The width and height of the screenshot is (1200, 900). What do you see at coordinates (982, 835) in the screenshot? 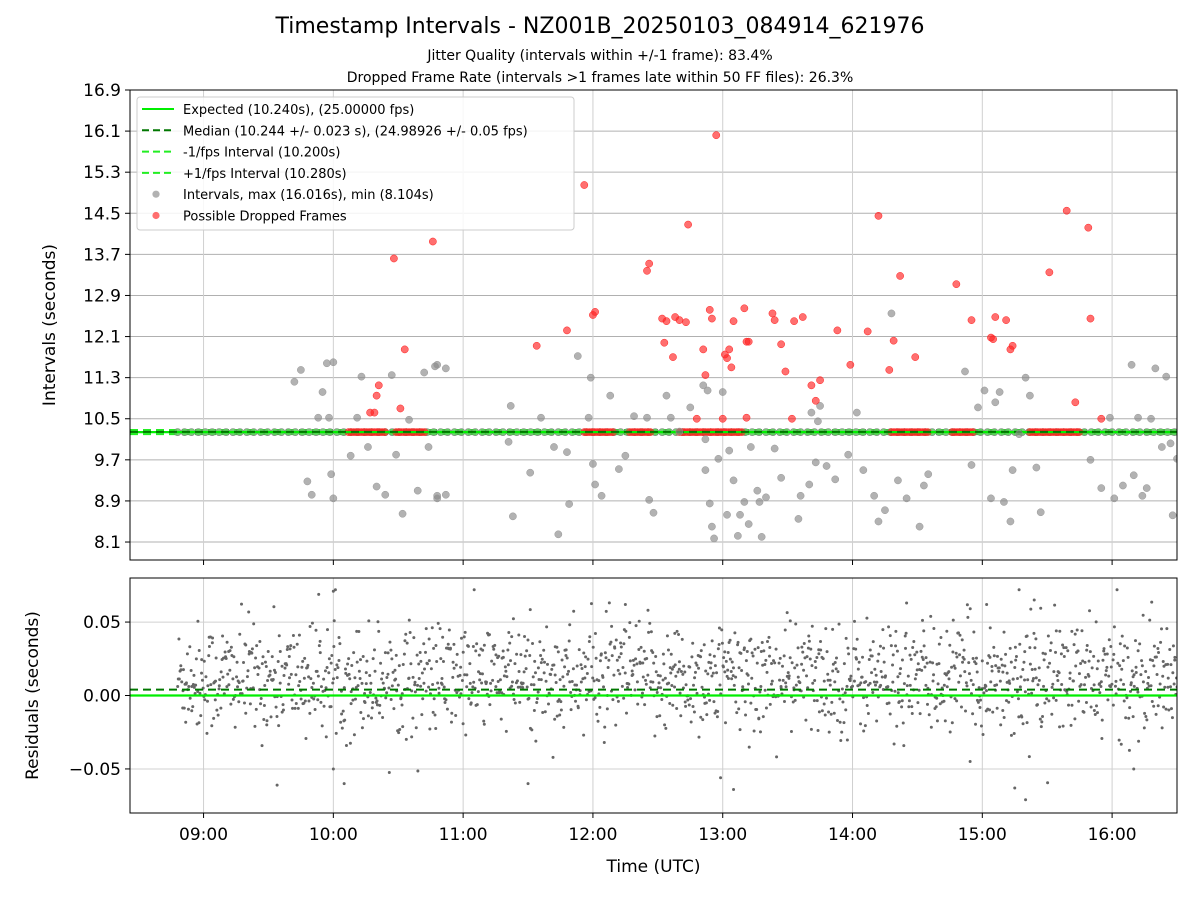
I see `x-tick-label: 15:00` at bounding box center [982, 835].